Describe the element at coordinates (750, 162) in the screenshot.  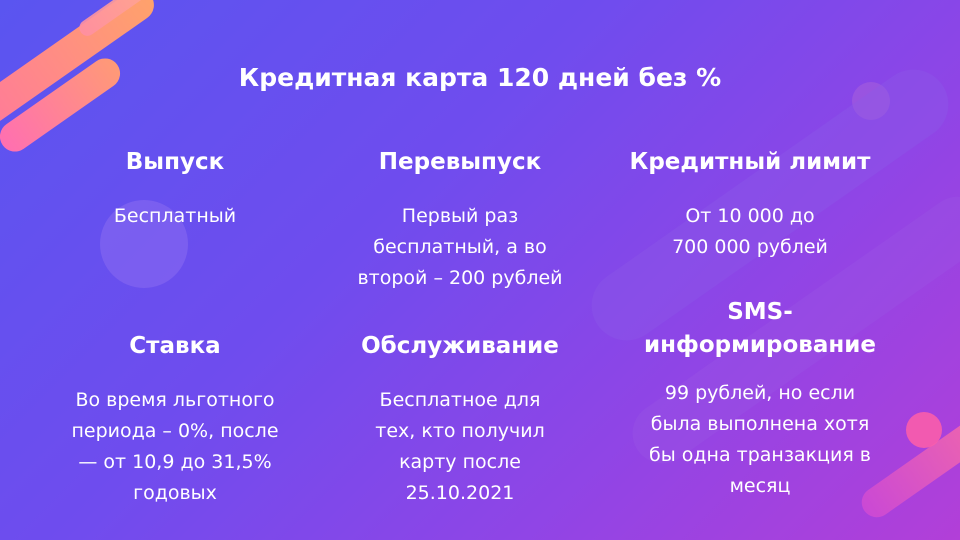
I see `card-credit-limit-heading: Кредитный лимит` at that location.